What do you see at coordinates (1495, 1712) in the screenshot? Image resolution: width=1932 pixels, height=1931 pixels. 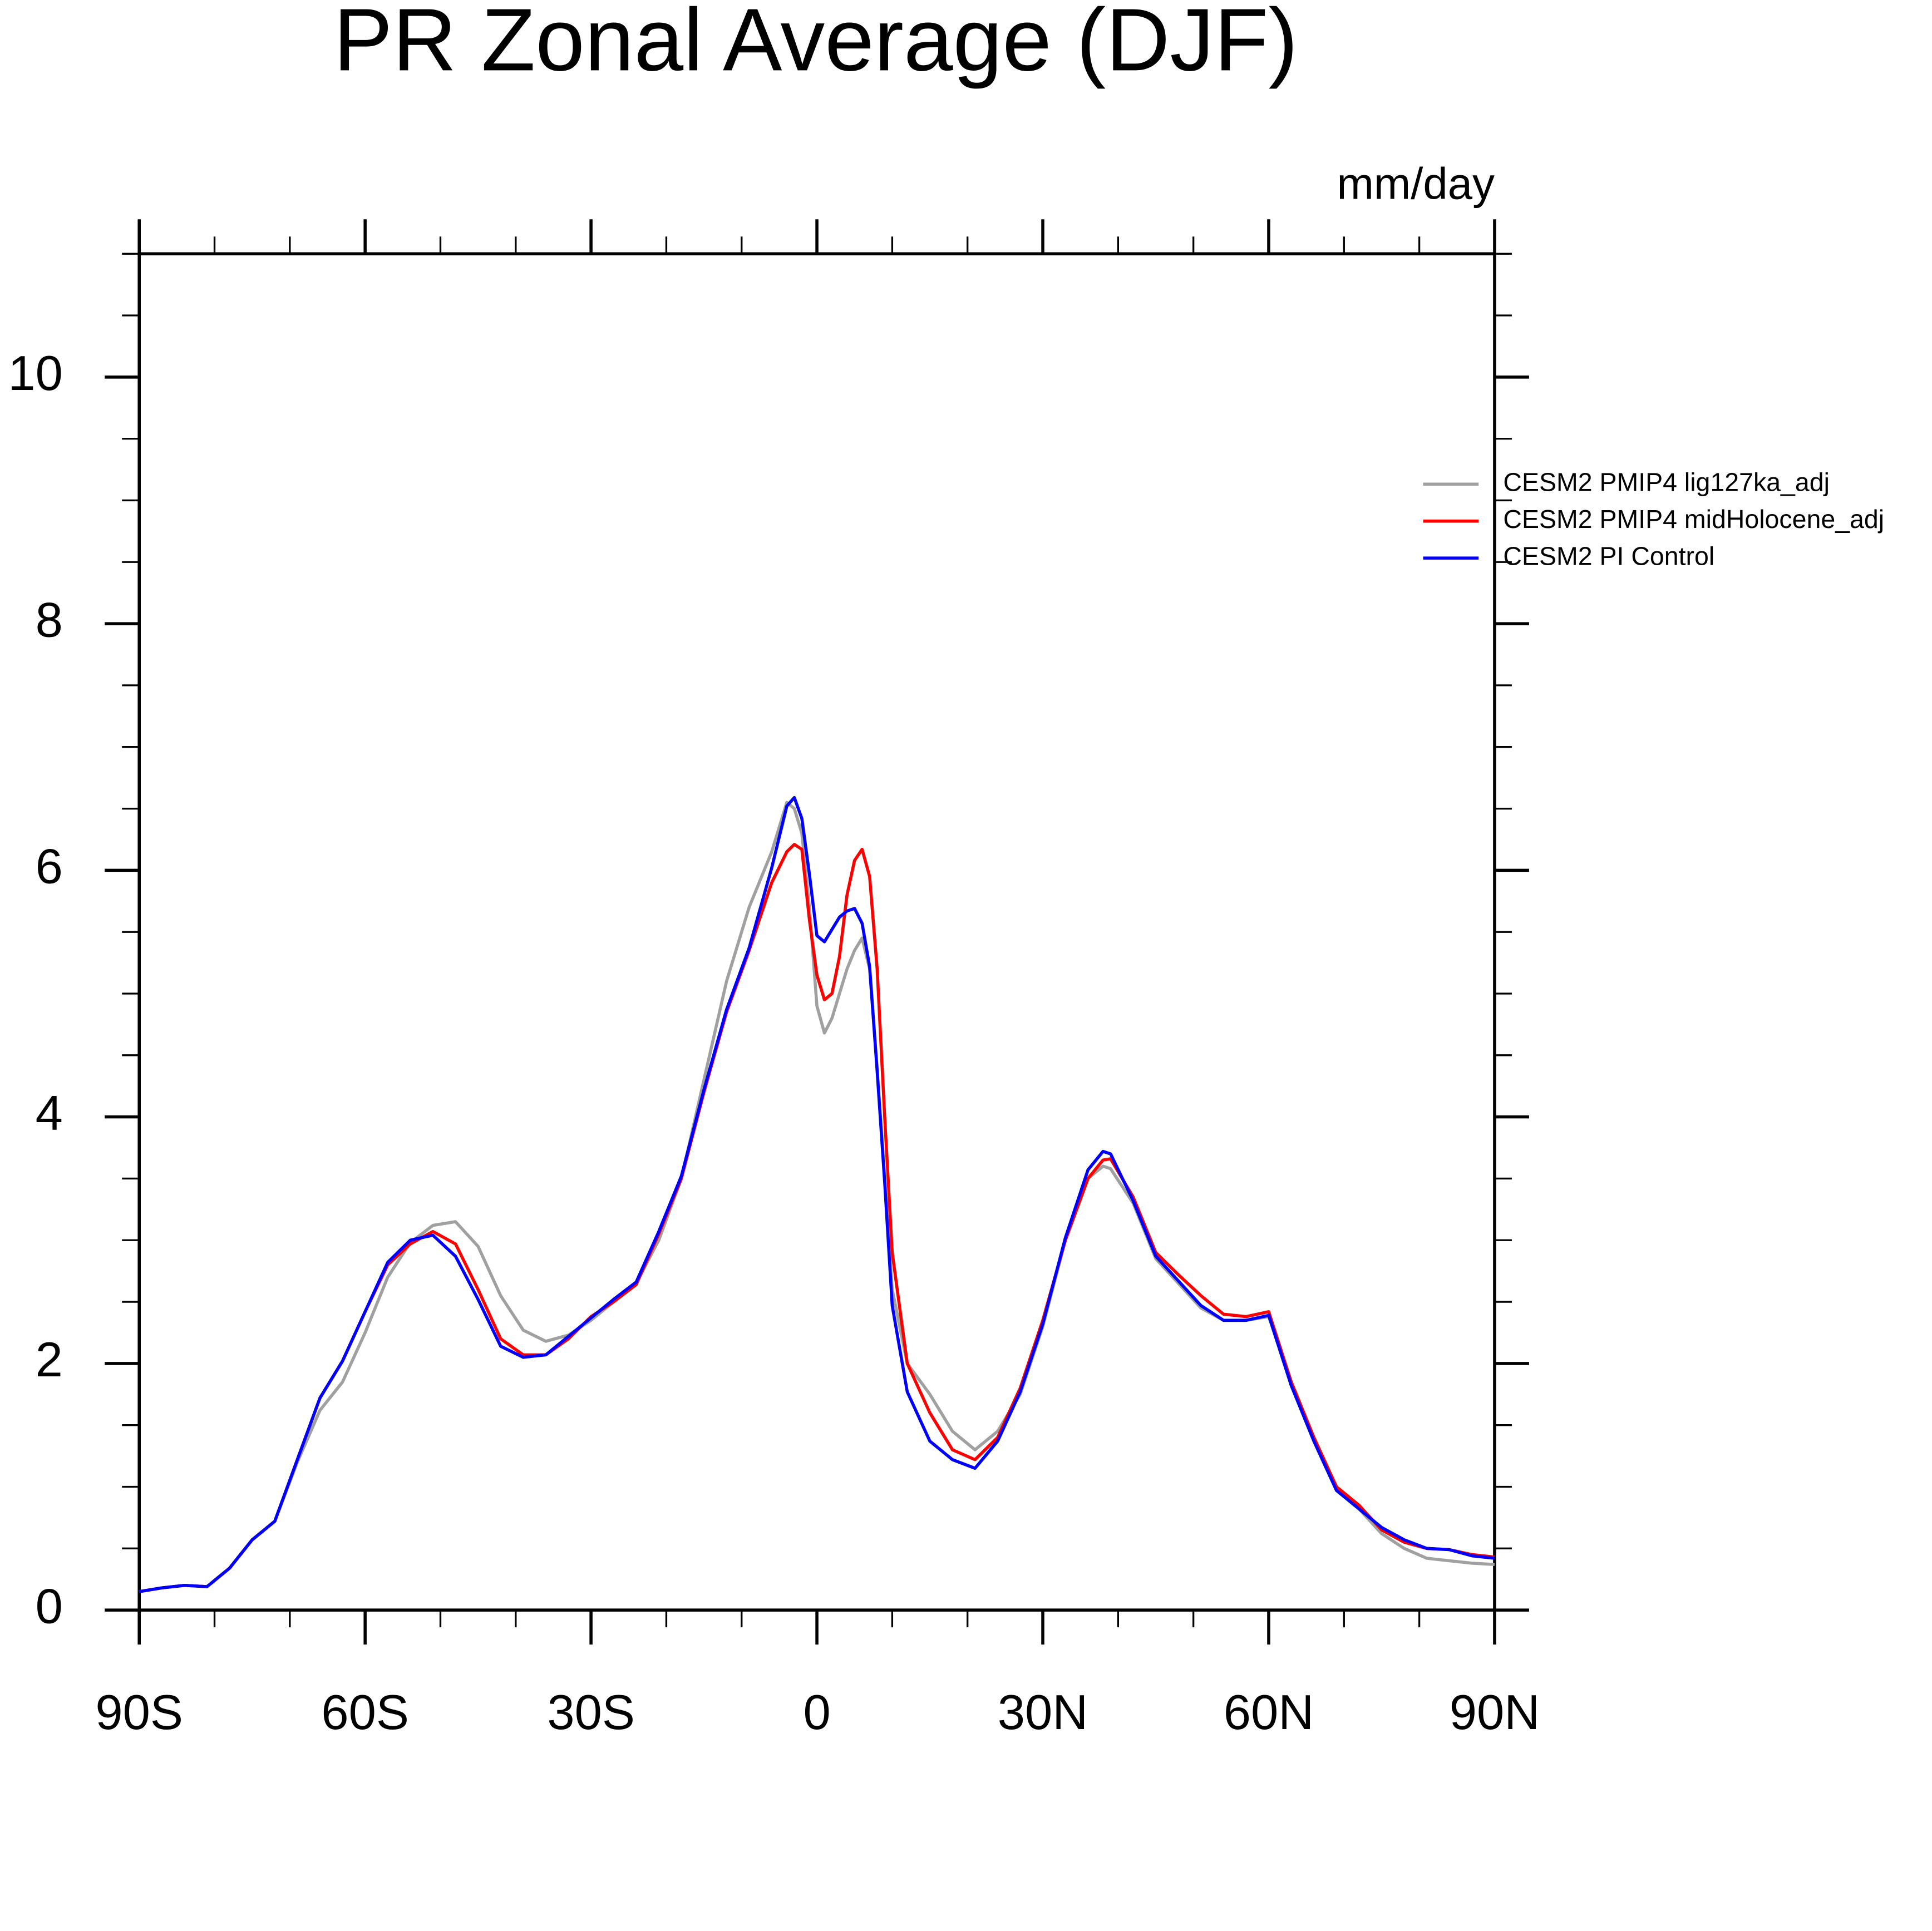 I see `x-tick-label: 90N` at bounding box center [1495, 1712].